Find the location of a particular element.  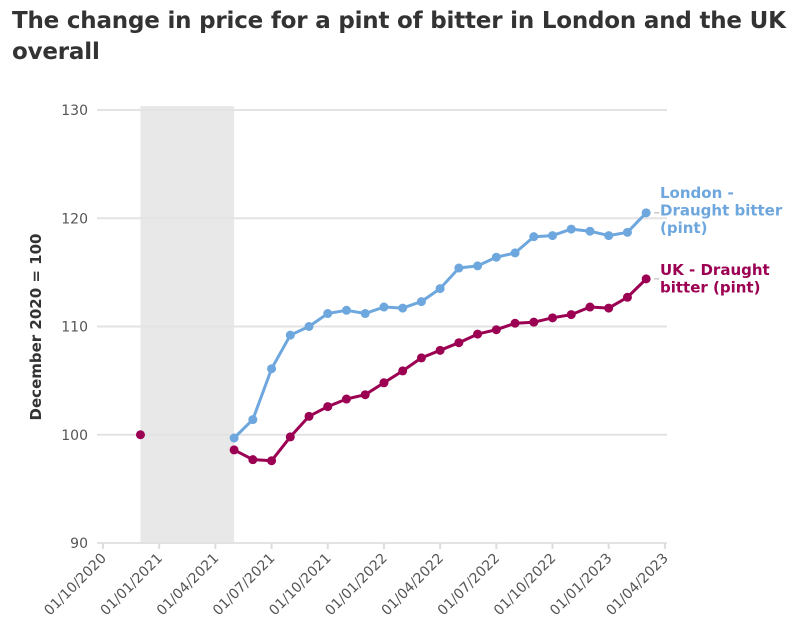

y-tick-label: 90 is located at coordinates (79, 544).